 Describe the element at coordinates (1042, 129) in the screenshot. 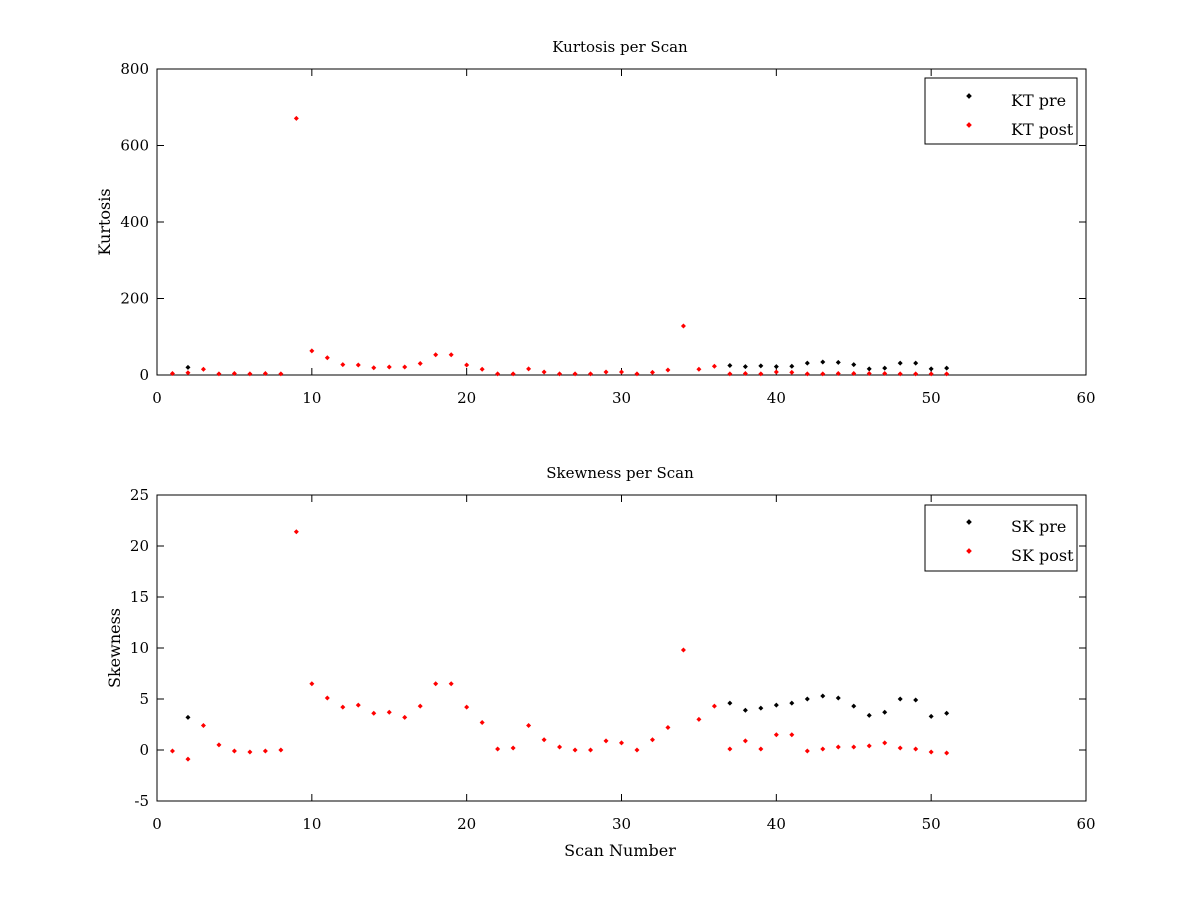

I see `legend-entry: KT post` at that location.